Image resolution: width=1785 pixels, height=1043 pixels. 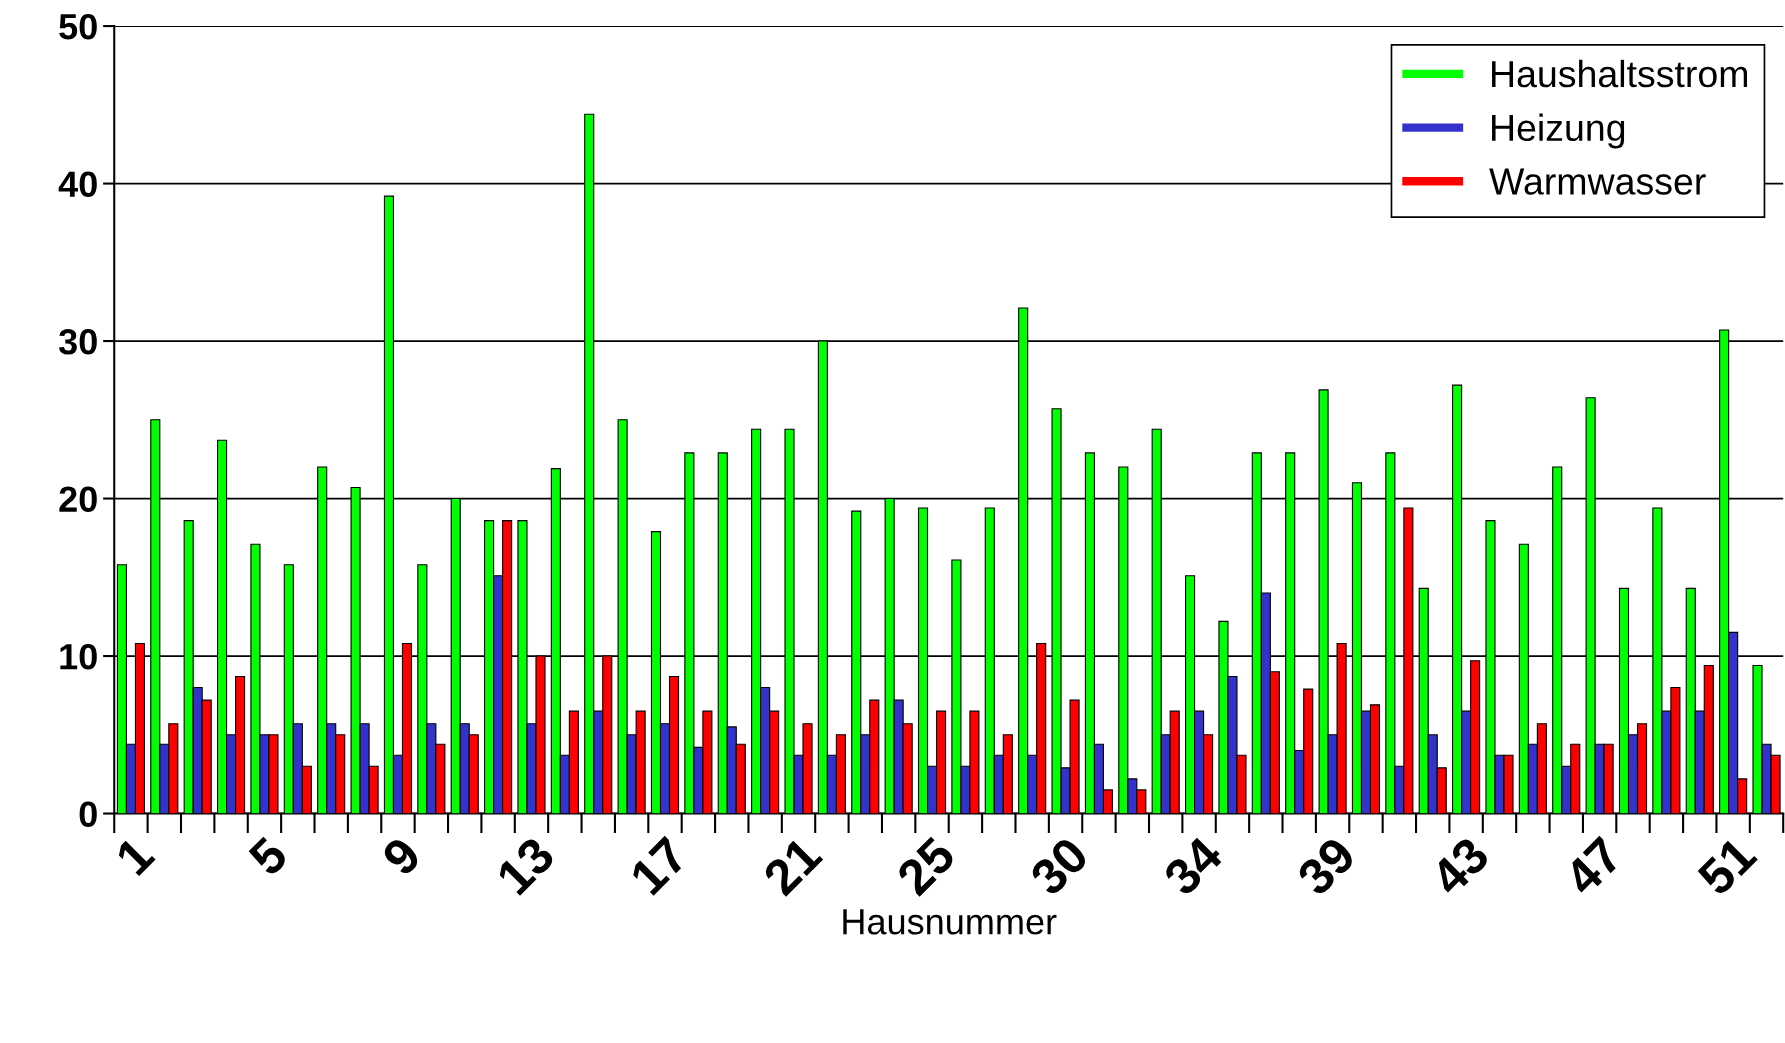 What do you see at coordinates (1727, 866) in the screenshot?
I see `x-tick-label: 51` at bounding box center [1727, 866].